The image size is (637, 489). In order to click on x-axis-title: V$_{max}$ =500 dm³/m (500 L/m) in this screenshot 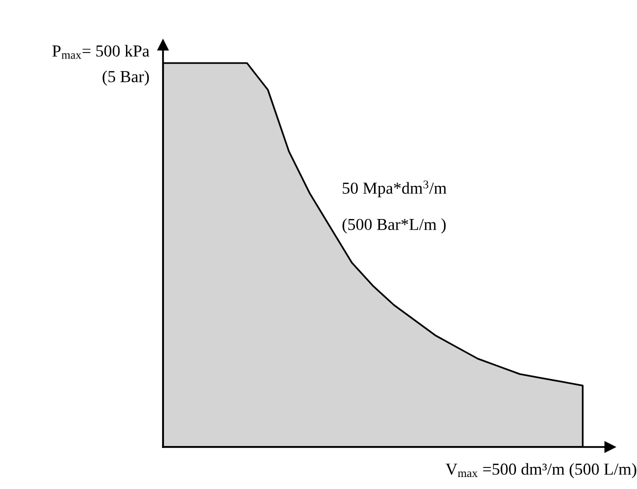, I will do `click(541, 470)`.